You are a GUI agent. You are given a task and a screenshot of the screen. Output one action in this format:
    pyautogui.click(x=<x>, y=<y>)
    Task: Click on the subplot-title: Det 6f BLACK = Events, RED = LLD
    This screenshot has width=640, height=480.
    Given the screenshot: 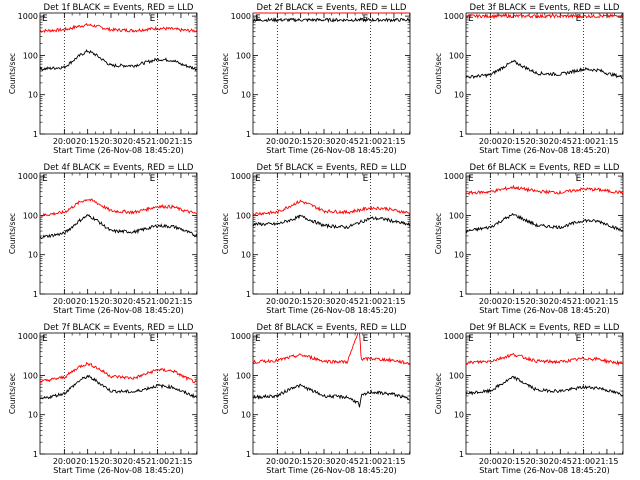 What is the action you would take?
    pyautogui.click(x=545, y=168)
    